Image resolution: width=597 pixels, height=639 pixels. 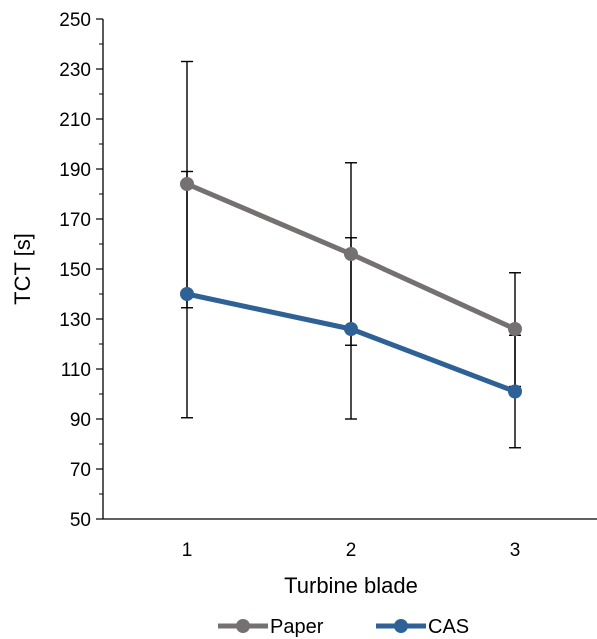 I want to click on y-tick-label: 70, so click(x=80, y=470).